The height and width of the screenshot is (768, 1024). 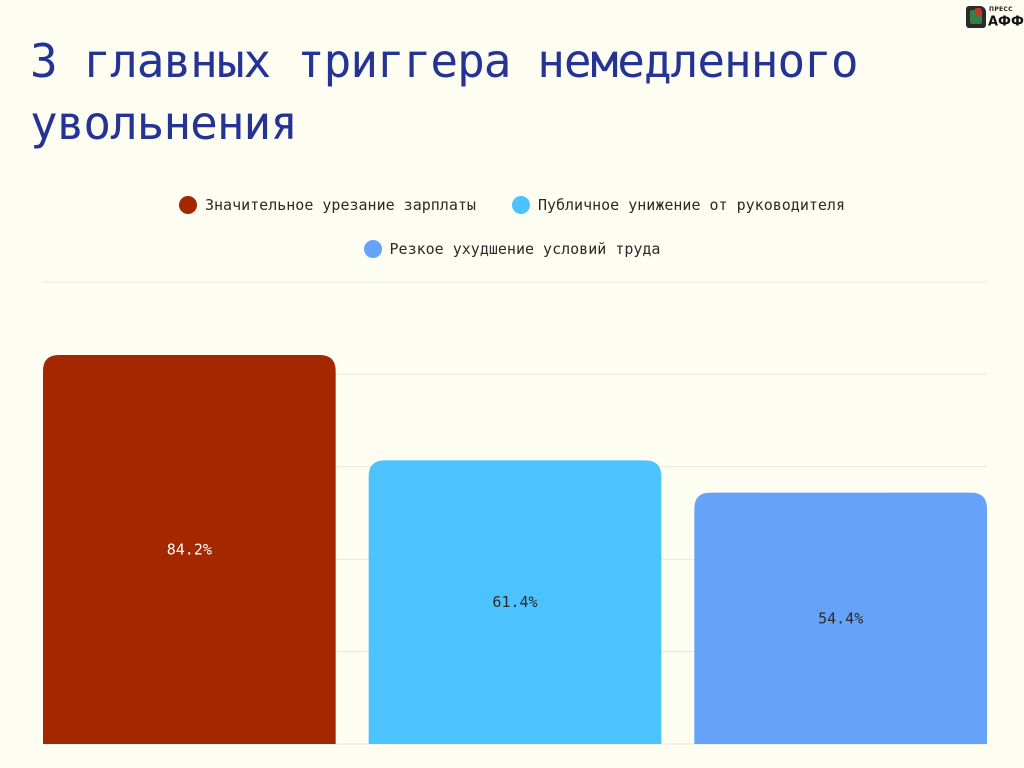 I want to click on bar-value-label: 54.4%, so click(x=840, y=618).